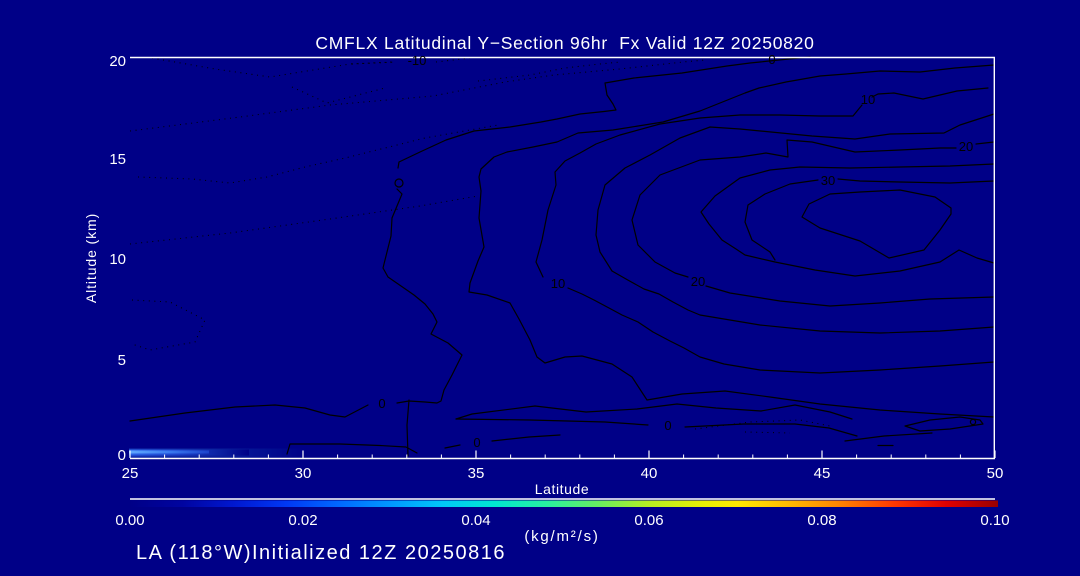 The width and height of the screenshot is (1080, 576). What do you see at coordinates (117, 159) in the screenshot?
I see `svg-text: 15` at bounding box center [117, 159].